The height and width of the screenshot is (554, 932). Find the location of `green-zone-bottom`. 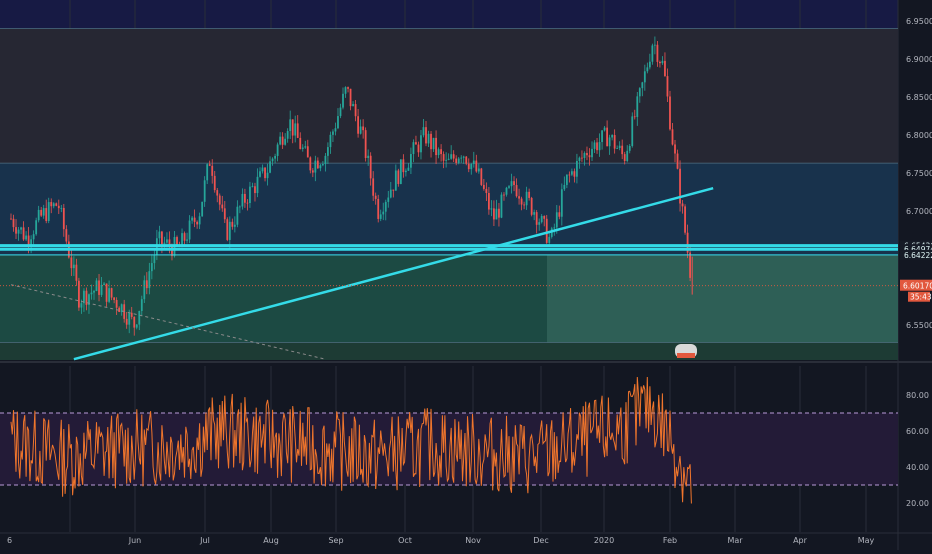

green-zone-bottom is located at coordinates (449, 351).